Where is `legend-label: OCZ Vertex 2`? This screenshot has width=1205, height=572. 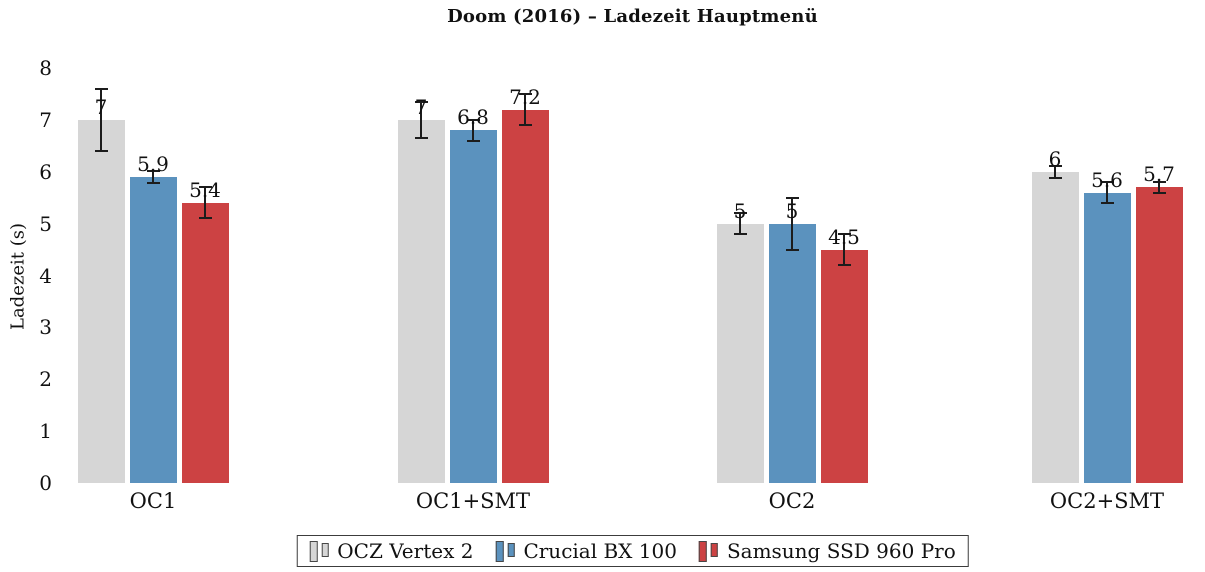
legend-label: OCZ Vertex 2 is located at coordinates (405, 551).